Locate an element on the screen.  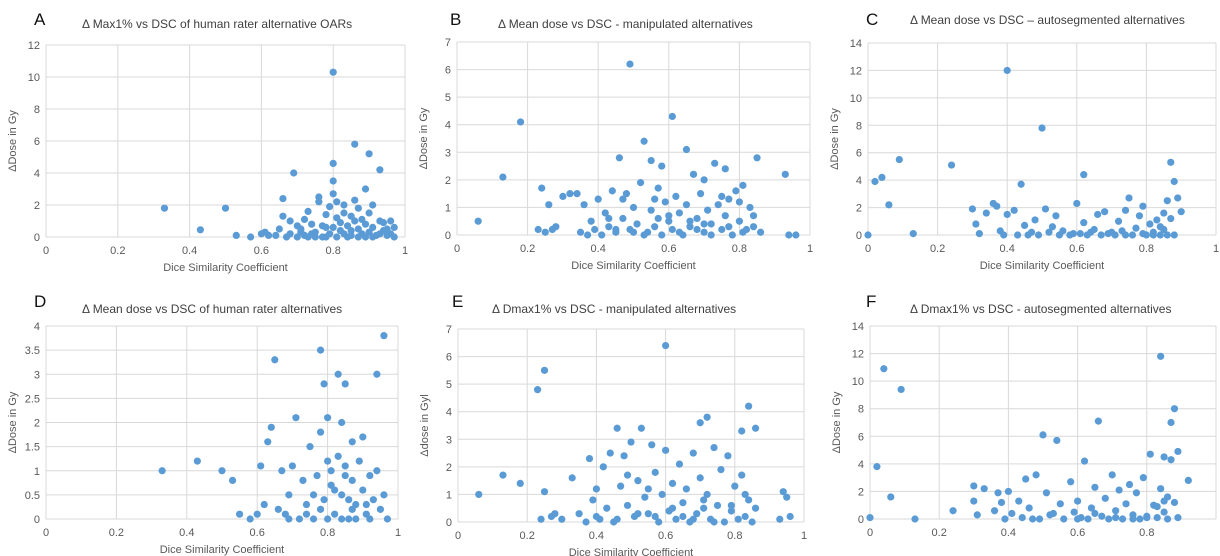
y-tick-label: 14 is located at coordinates (856, 44).